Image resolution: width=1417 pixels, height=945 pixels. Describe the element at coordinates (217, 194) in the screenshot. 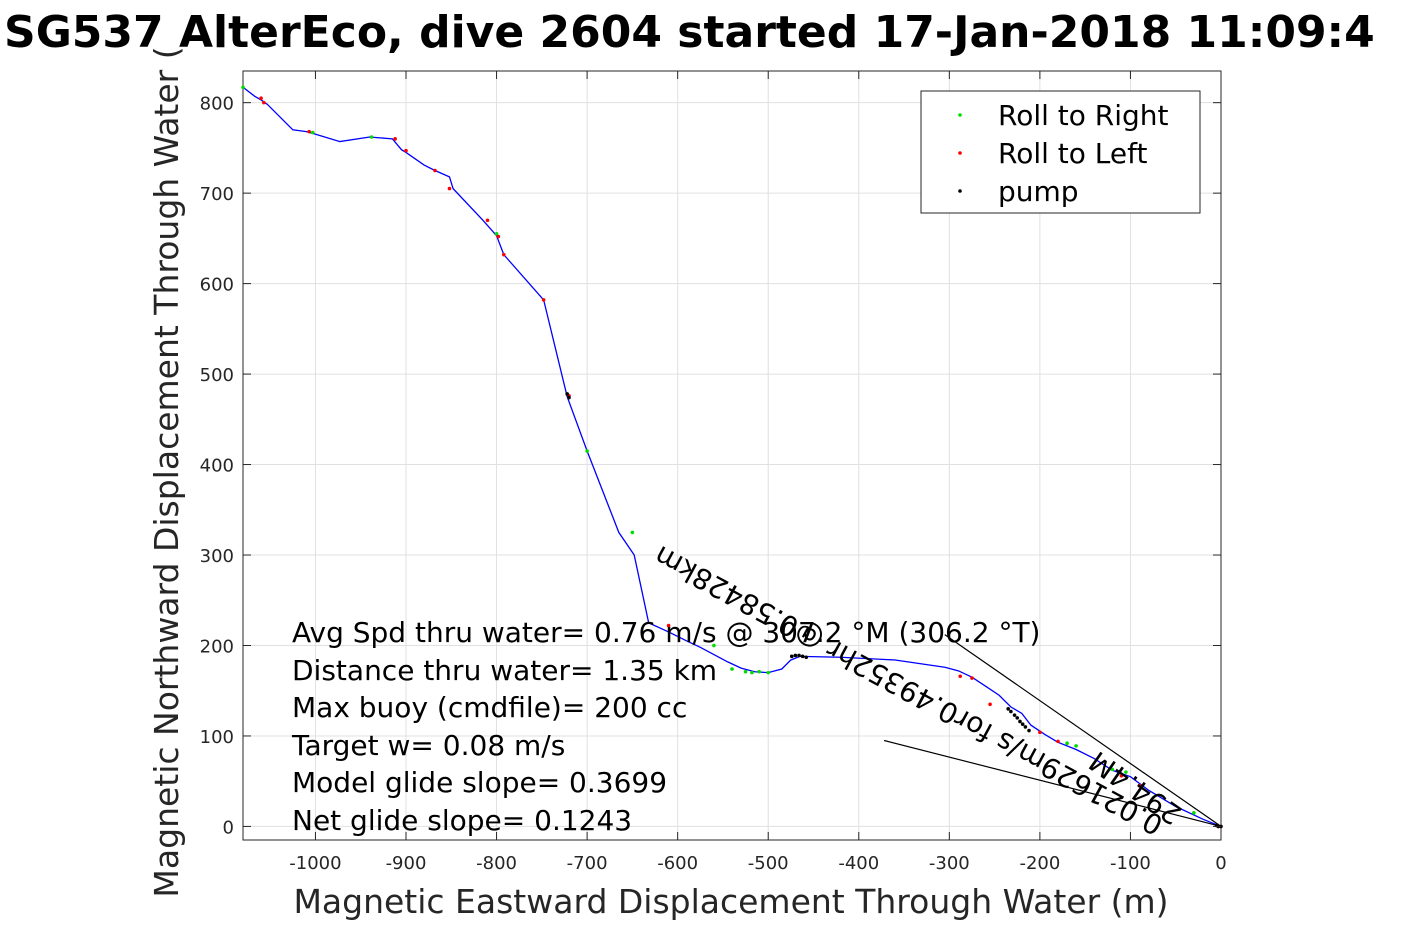

I see `y-tick-label: 700` at that location.